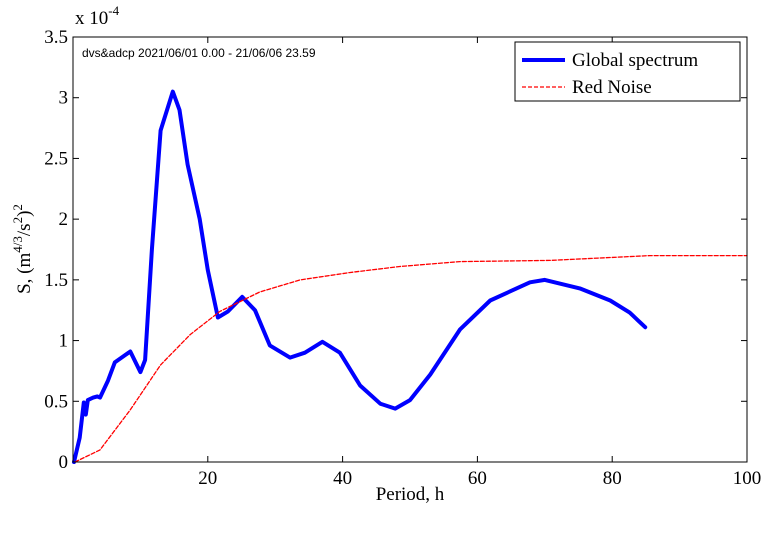  I want to click on x-tick-label: 20, so click(207, 478).